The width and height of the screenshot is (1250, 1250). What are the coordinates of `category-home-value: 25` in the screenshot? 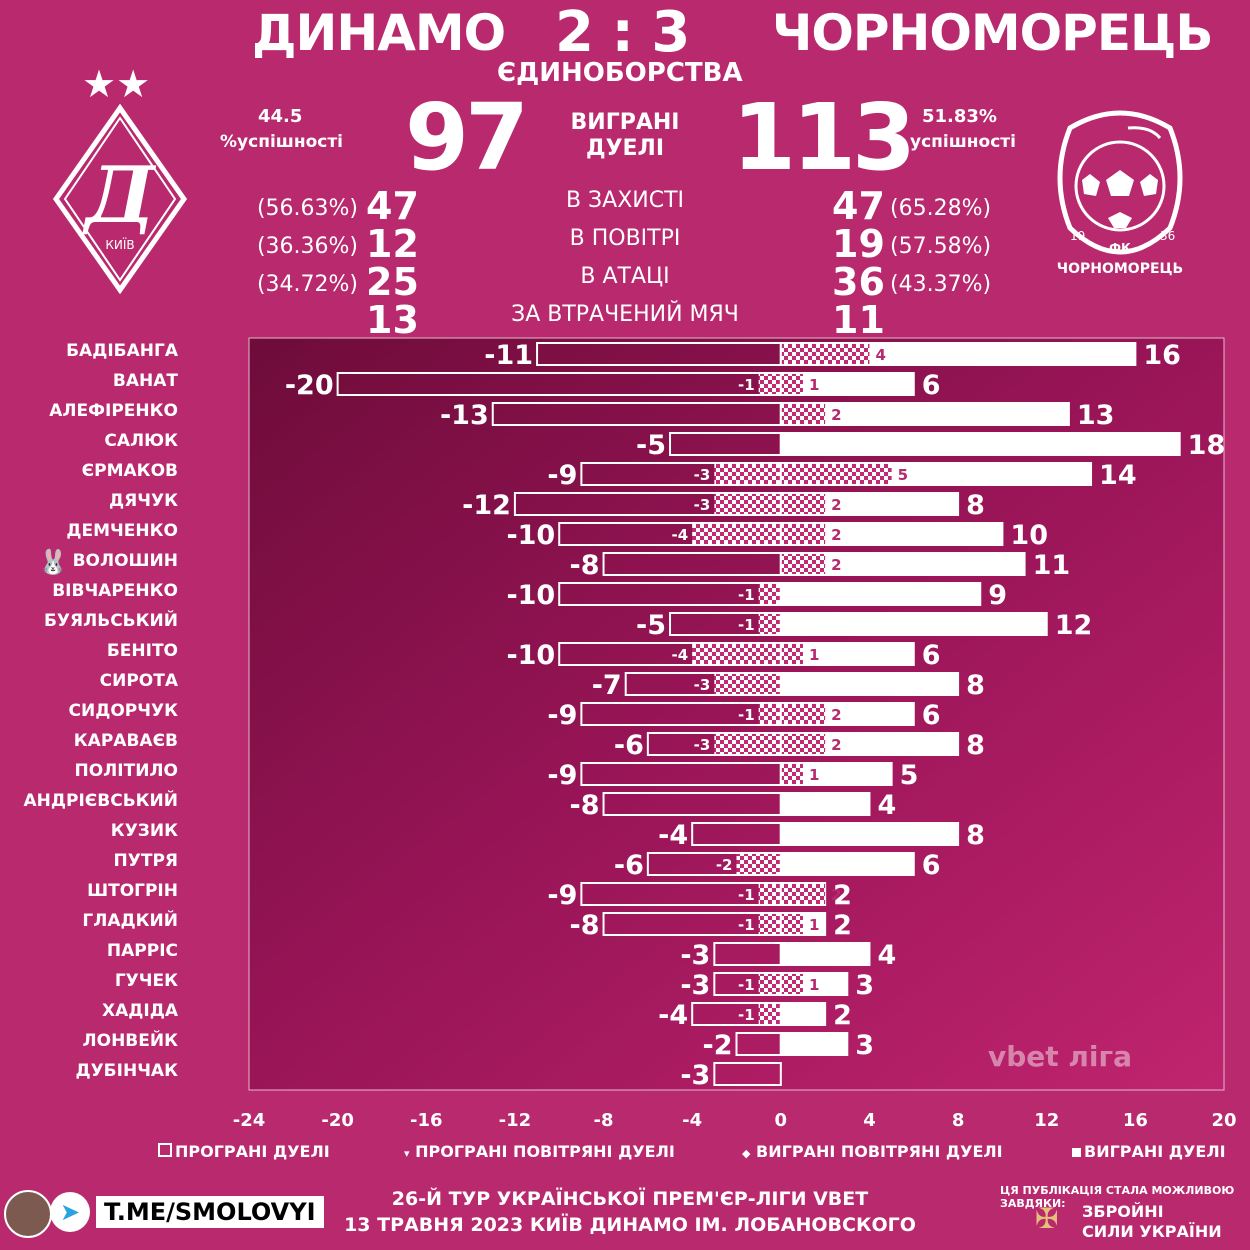 It's located at (392, 282).